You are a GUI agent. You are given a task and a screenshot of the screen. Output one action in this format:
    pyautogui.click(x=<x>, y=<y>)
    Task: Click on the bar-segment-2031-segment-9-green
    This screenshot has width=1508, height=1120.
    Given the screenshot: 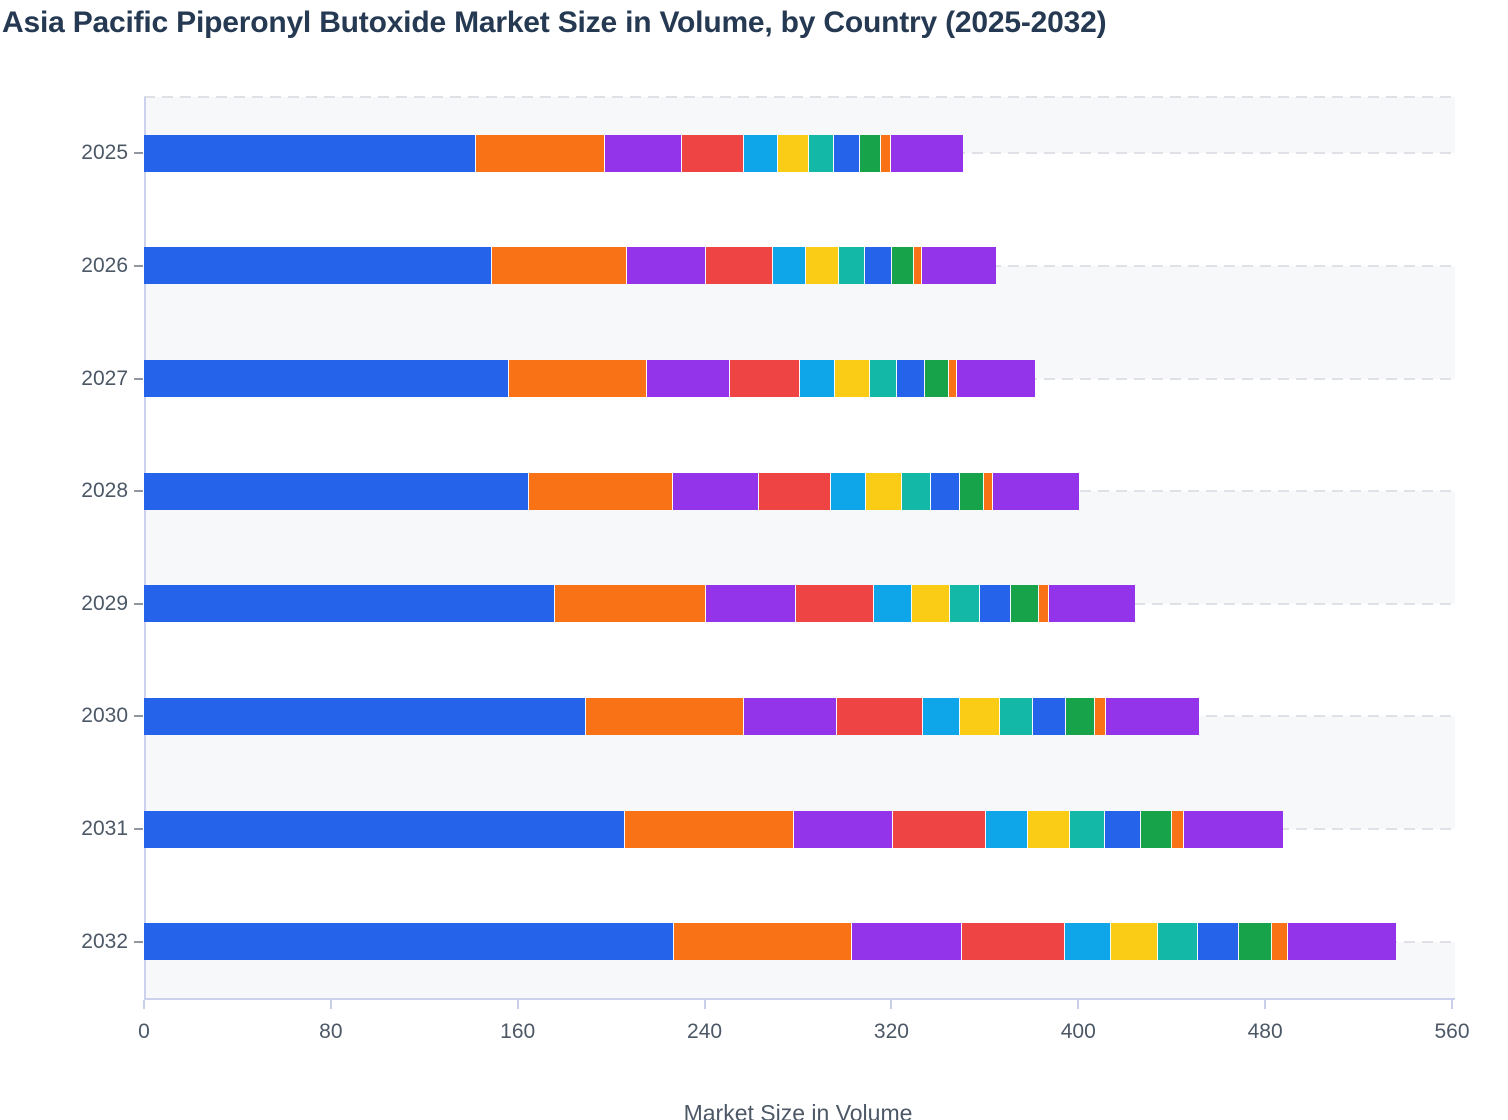 What is the action you would take?
    pyautogui.click(x=1157, y=829)
    